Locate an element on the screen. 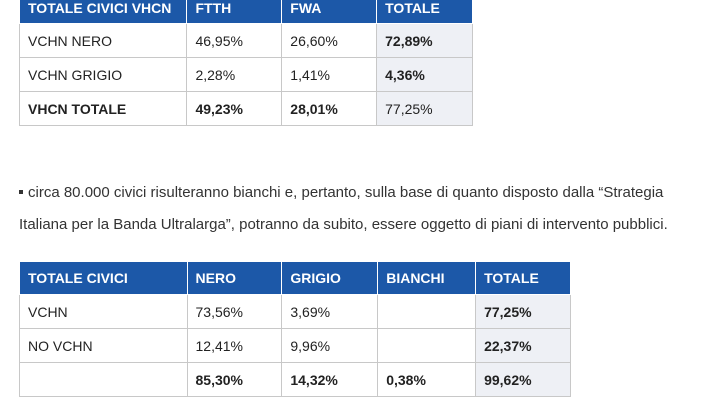 The height and width of the screenshot is (400, 708). table-cell: 28,01% is located at coordinates (329, 108).